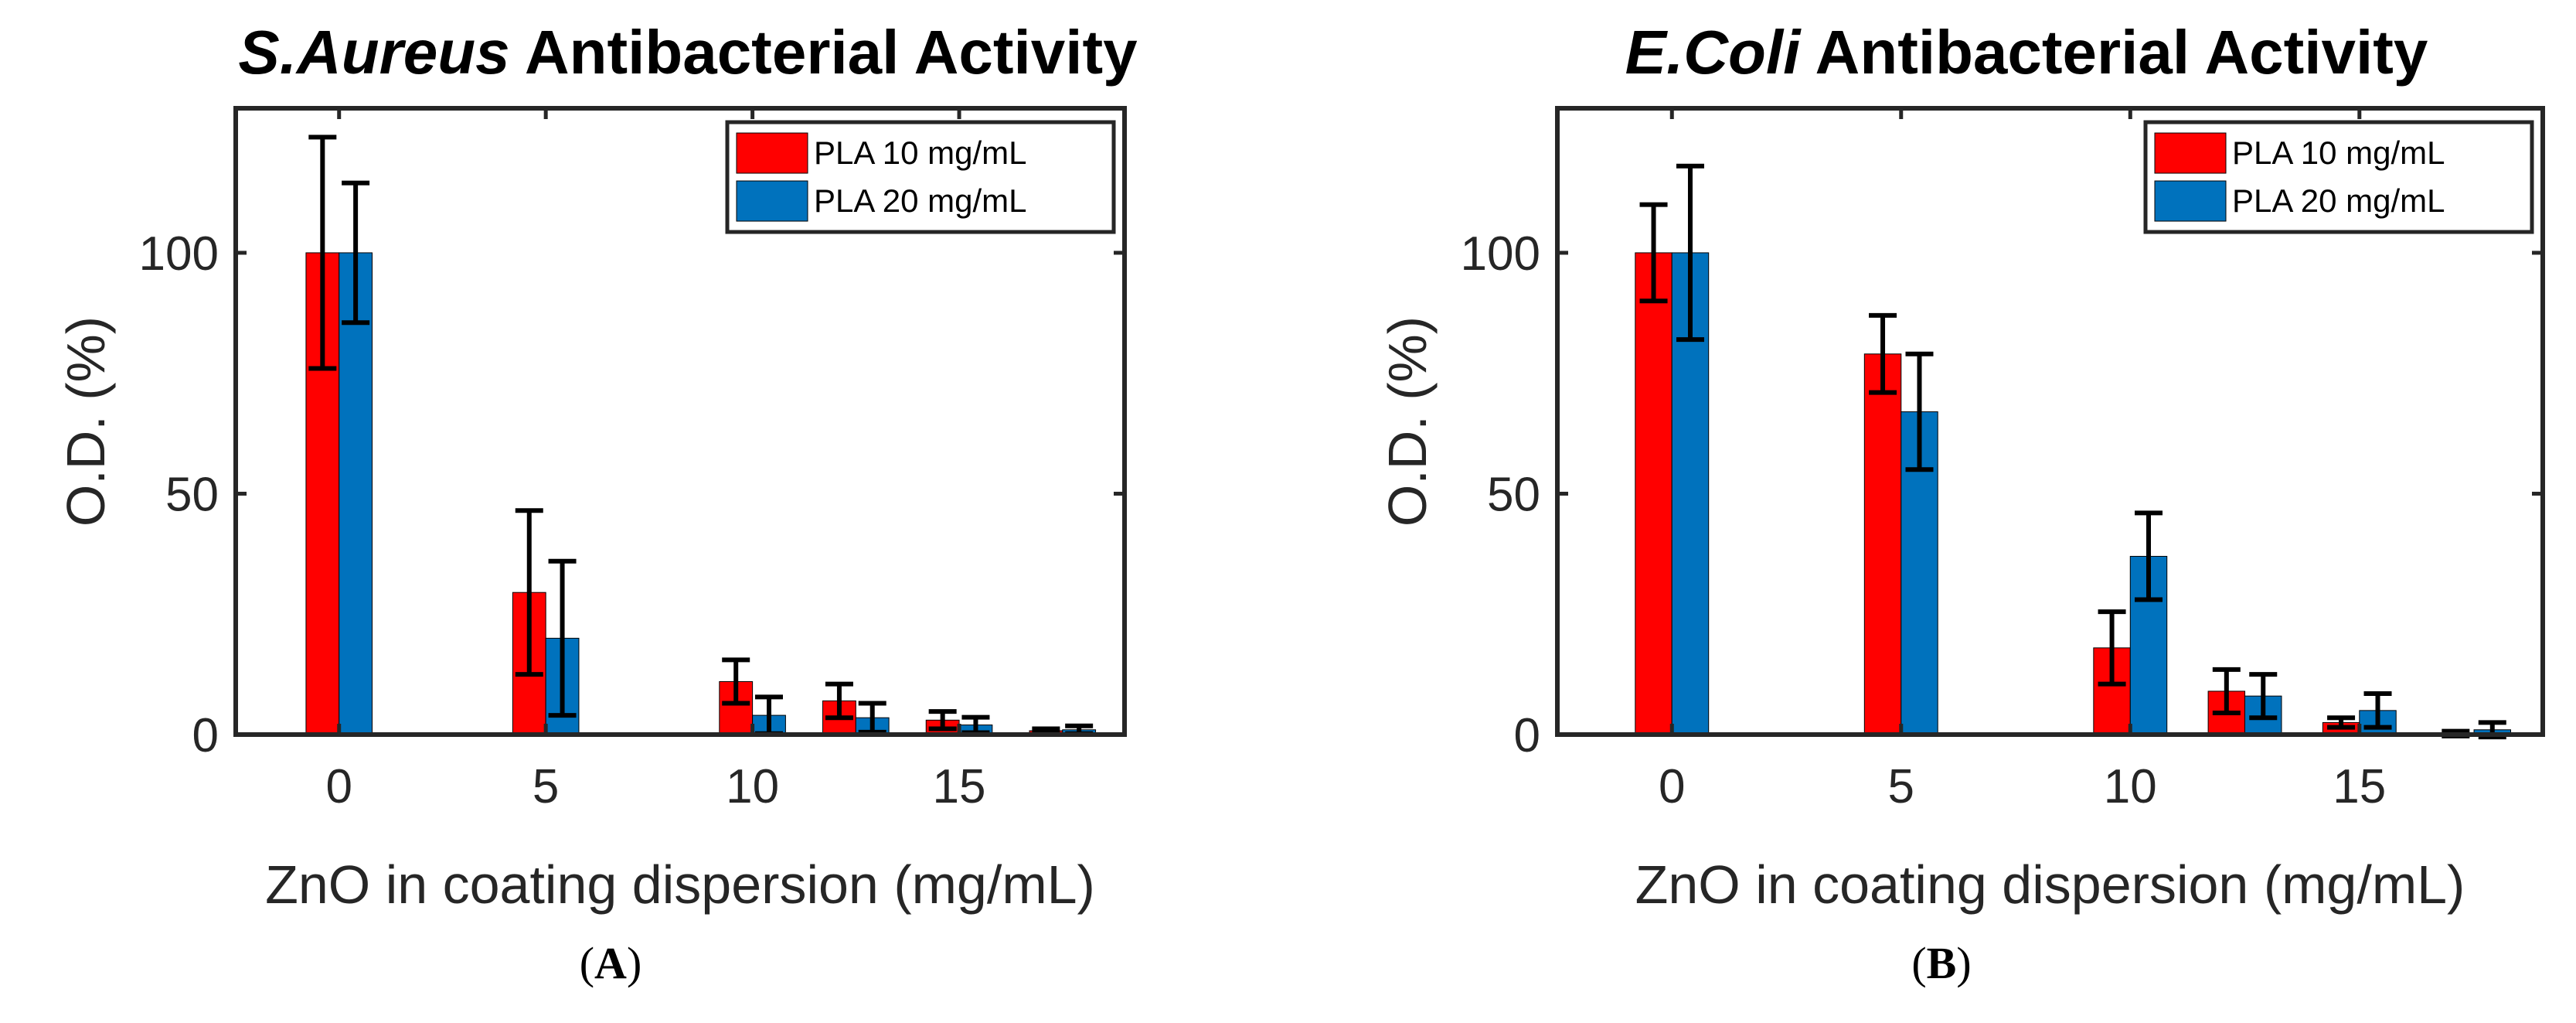 The image size is (2576, 1023). I want to click on panel-caption: (B), so click(1941, 963).